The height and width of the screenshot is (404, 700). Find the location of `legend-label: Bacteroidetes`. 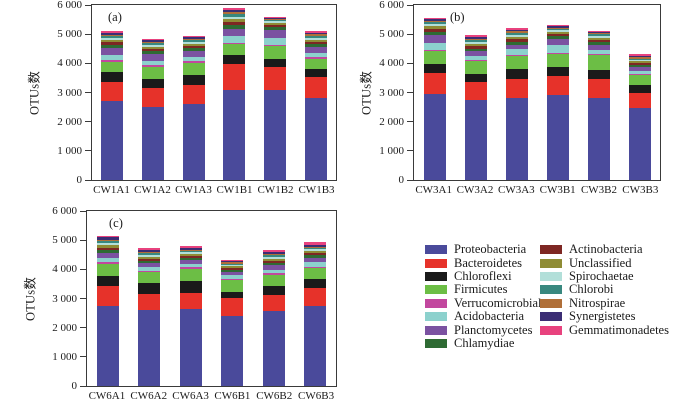

legend-label: Bacteroidetes is located at coordinates (488, 262).